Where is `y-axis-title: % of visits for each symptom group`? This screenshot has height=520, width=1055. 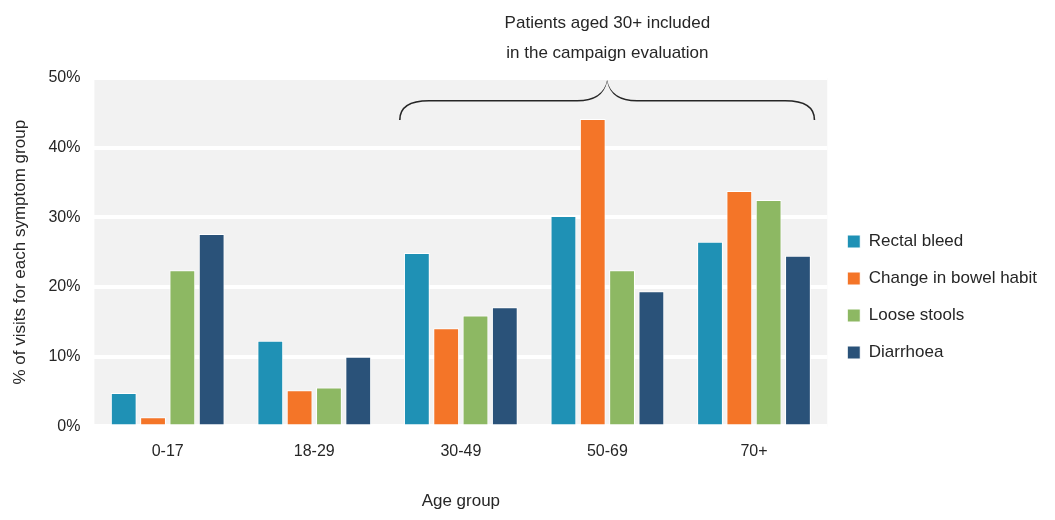 y-axis-title: % of visits for each symptom group is located at coordinates (19, 252).